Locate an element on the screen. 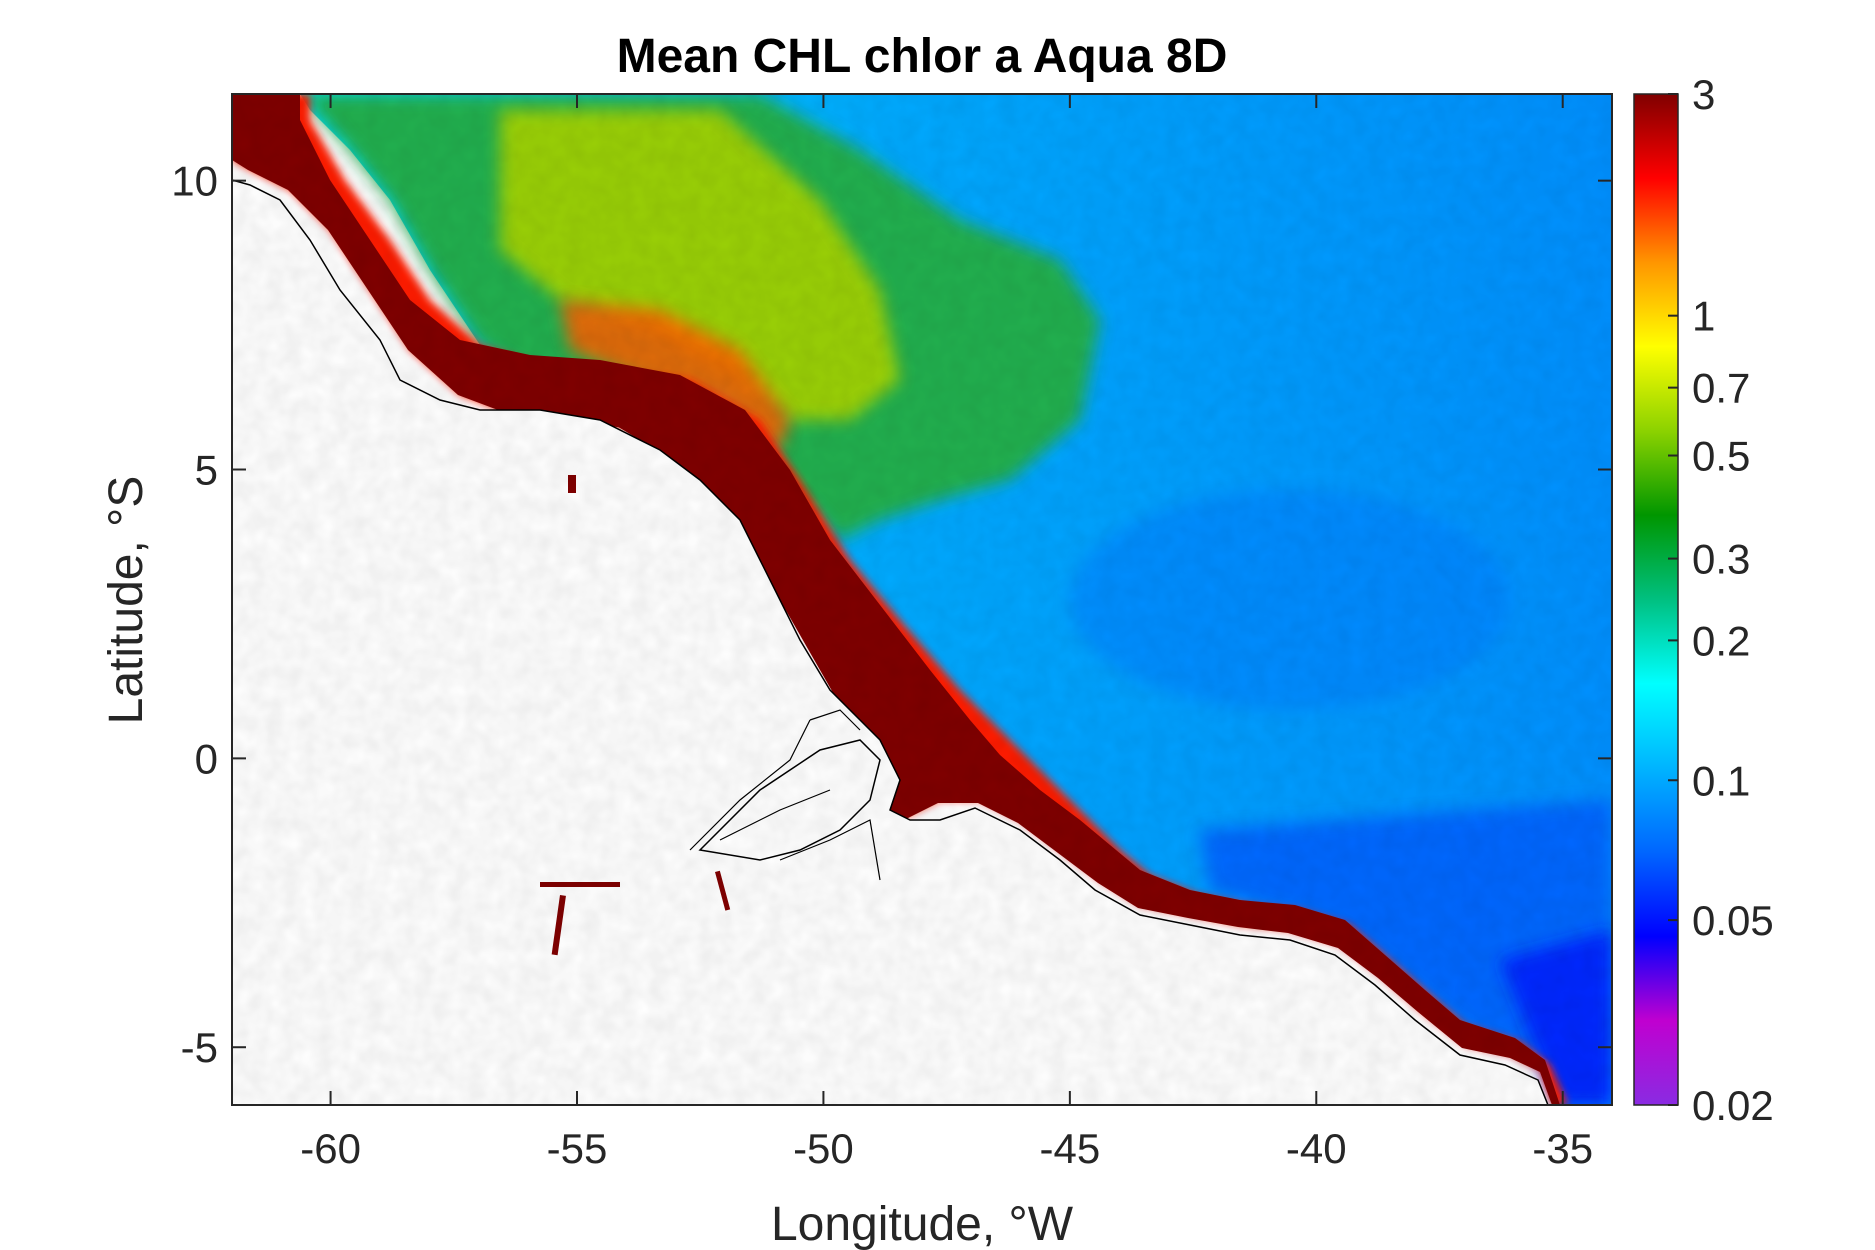 This screenshot has width=1875, height=1250. colorbar-tick-label: 0.1 is located at coordinates (1721, 780).